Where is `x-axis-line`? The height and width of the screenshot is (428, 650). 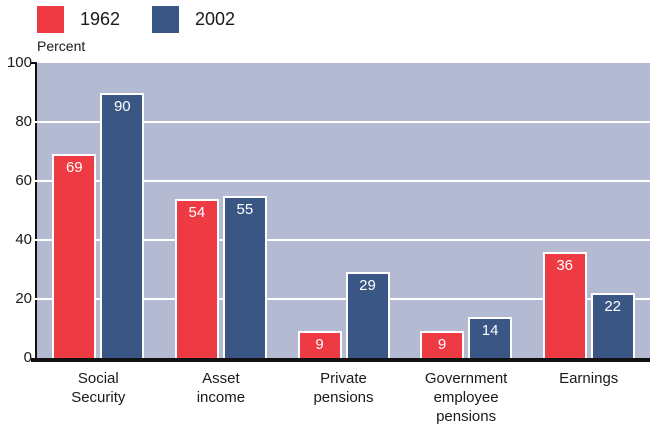
x-axis-line is located at coordinates (340, 360).